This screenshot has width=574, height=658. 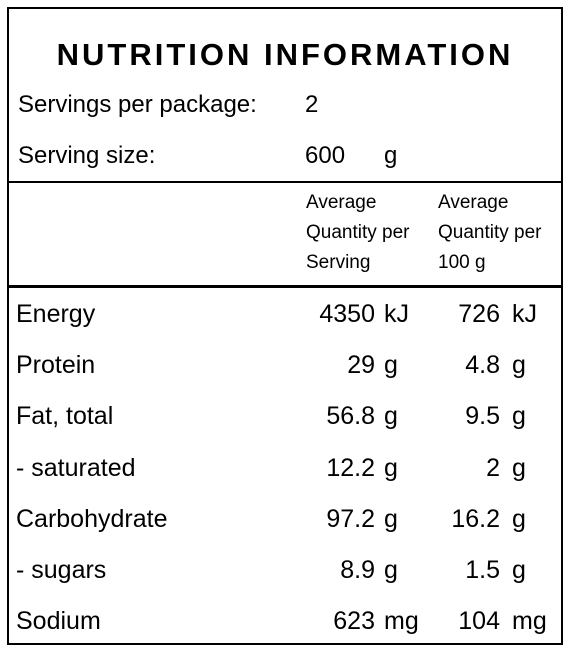 What do you see at coordinates (357, 570) in the screenshot?
I see `per-serving-value: 8.9` at bounding box center [357, 570].